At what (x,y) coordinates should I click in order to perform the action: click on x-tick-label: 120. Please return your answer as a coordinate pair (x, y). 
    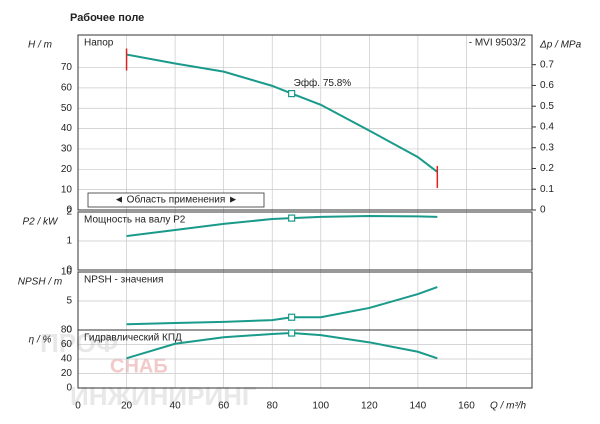
    Looking at the image, I should click on (369, 406).